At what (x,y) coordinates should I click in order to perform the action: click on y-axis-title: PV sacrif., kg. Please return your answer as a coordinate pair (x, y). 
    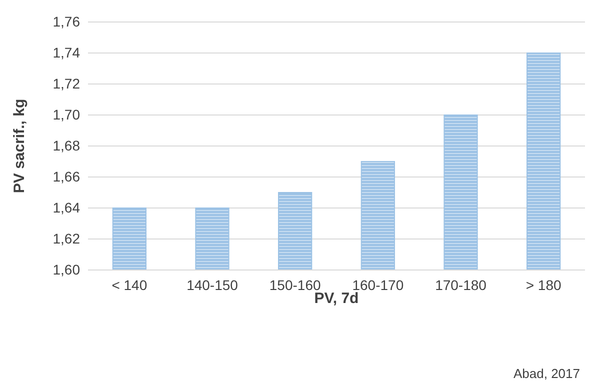
    Looking at the image, I should click on (19, 146).